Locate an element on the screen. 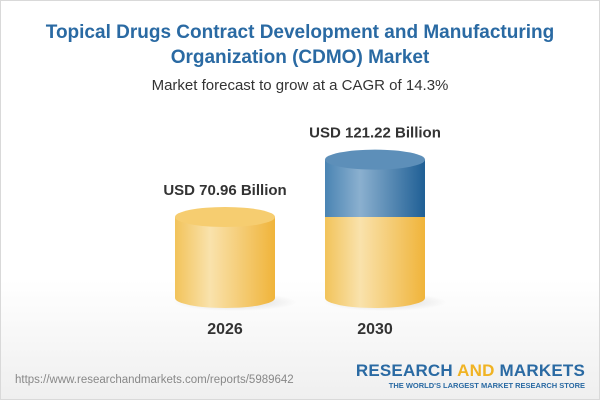 The height and width of the screenshot is (400, 600). data-label: USD 121.22 Billion is located at coordinates (375, 133).